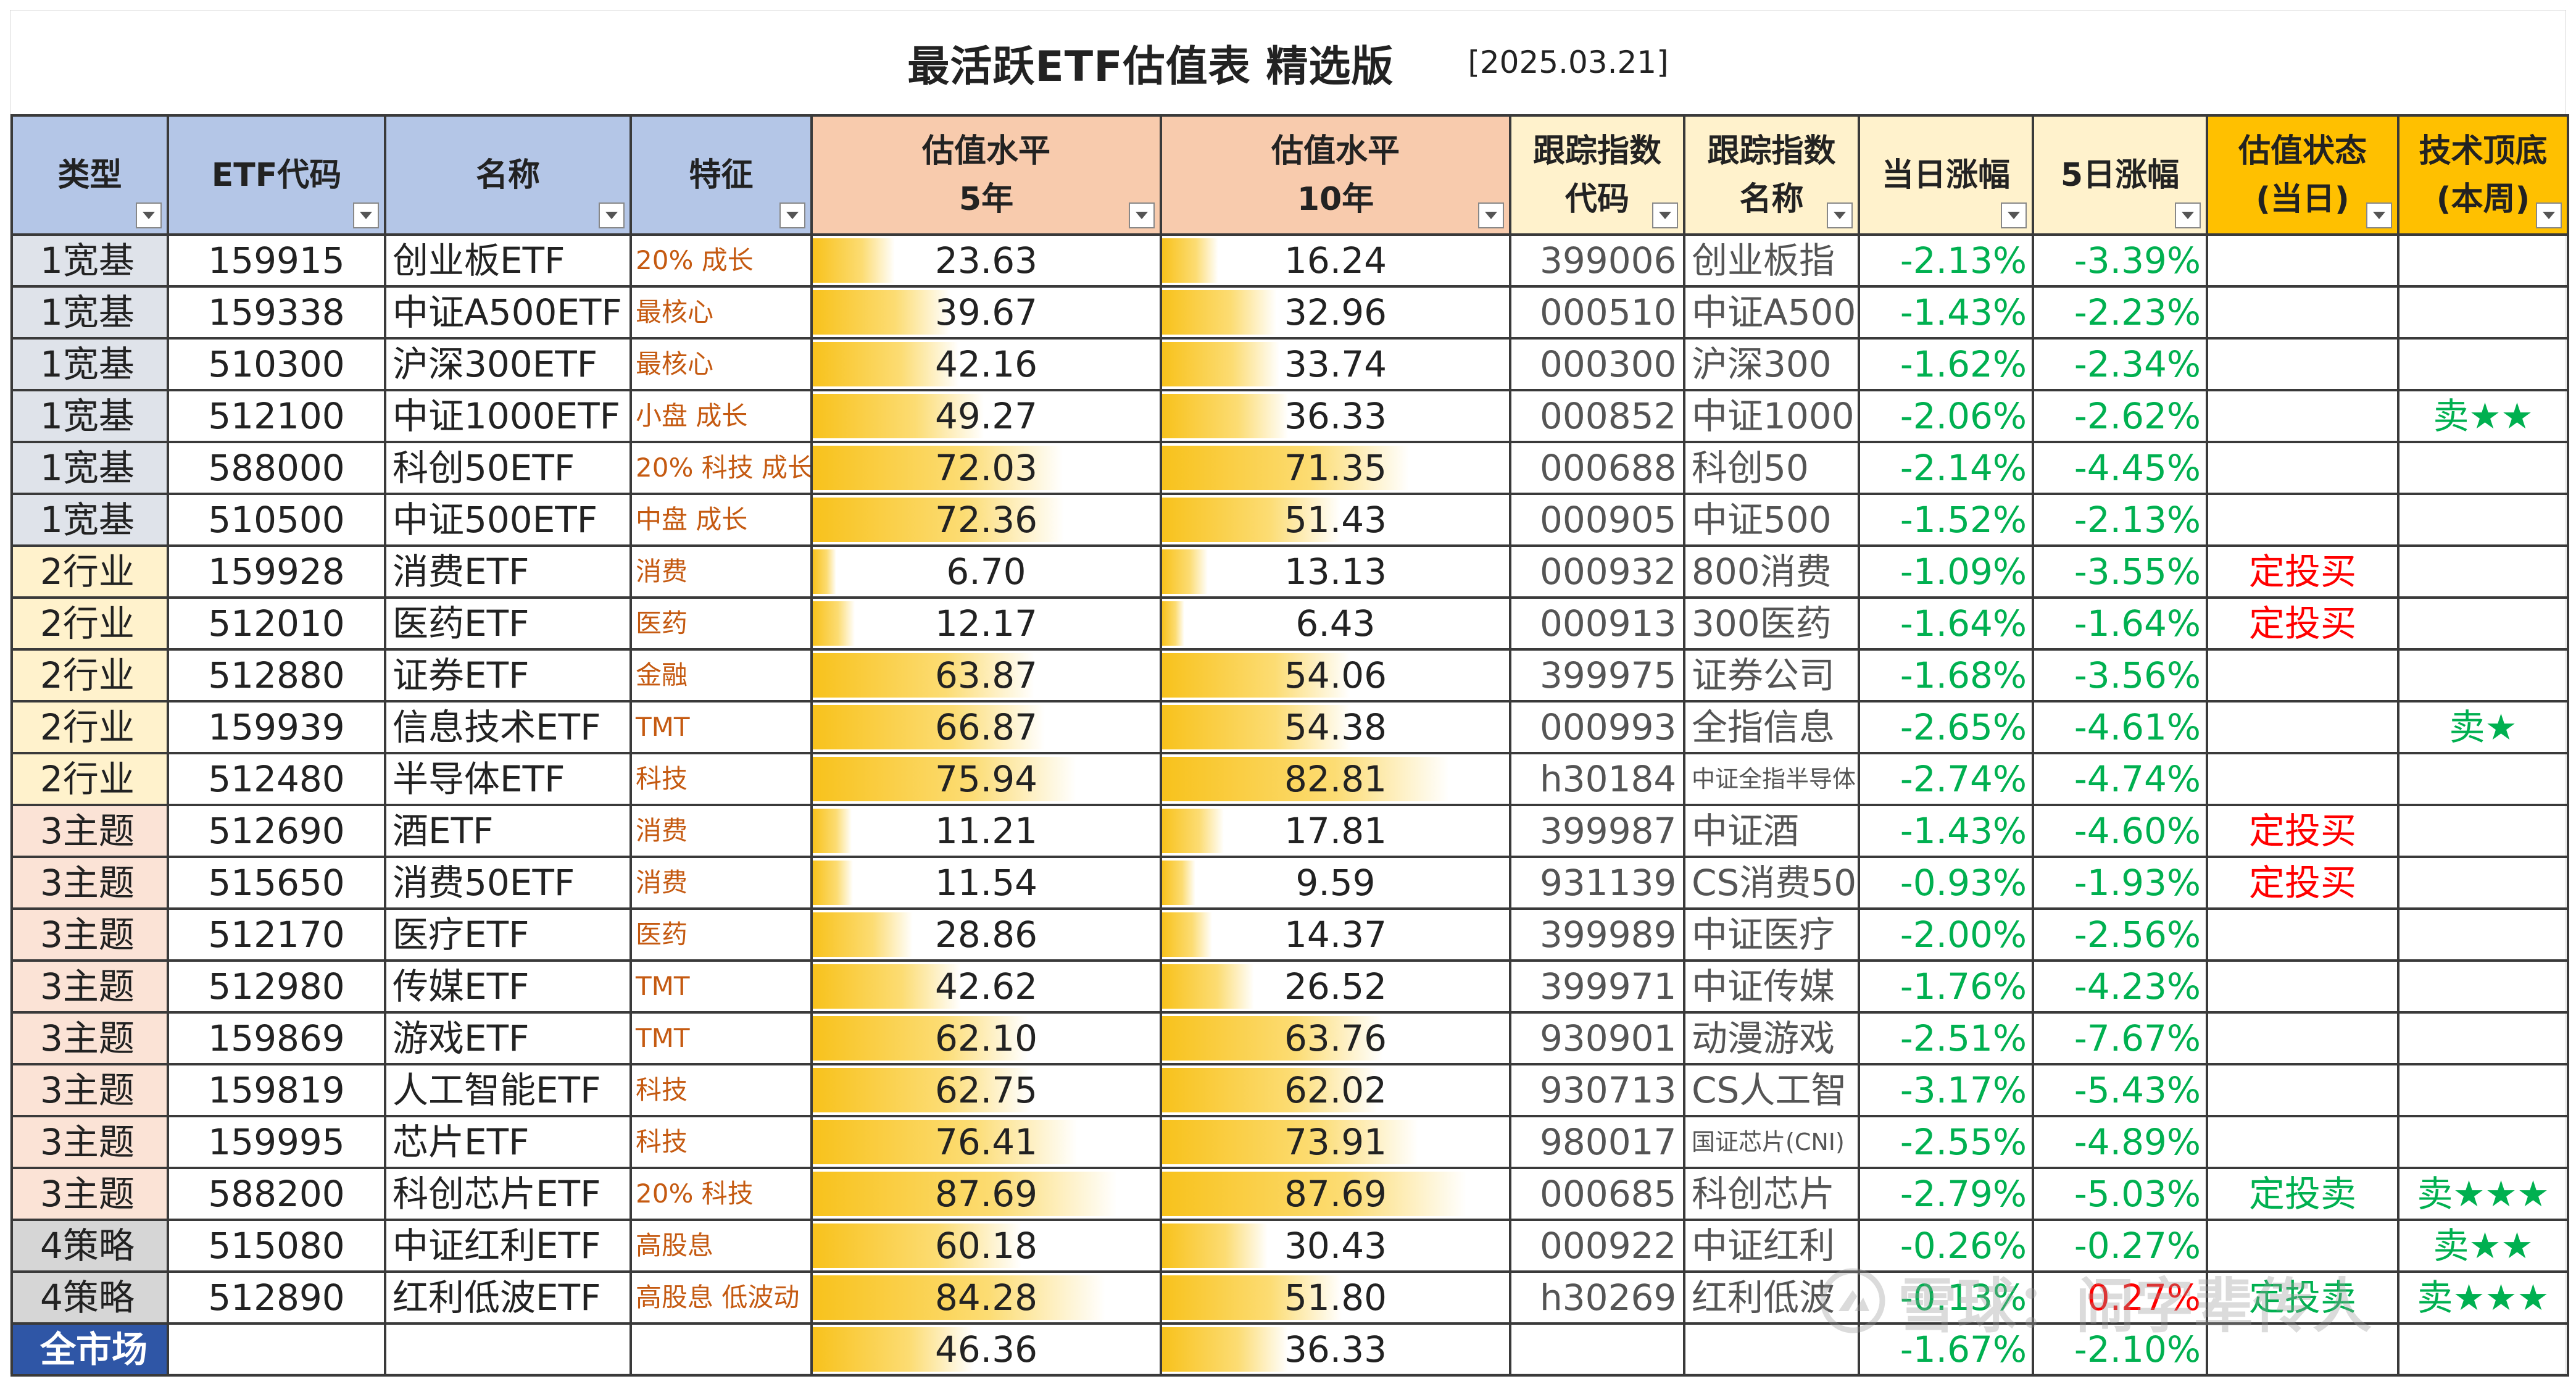 This screenshot has width=2576, height=1384. I want to click on cell-val10: 51.43, so click(1336, 520).